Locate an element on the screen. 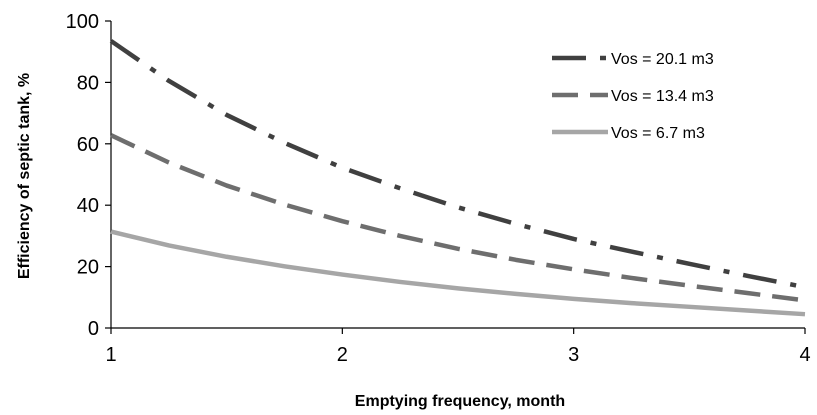 This screenshot has width=817, height=415. y-tick-label: 40 is located at coordinates (88, 206).